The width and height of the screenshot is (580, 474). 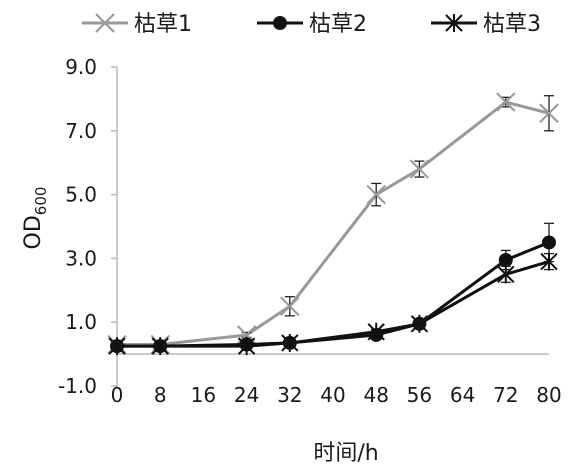 What do you see at coordinates (81, 131) in the screenshot?
I see `y-tick-label: 7.0` at bounding box center [81, 131].